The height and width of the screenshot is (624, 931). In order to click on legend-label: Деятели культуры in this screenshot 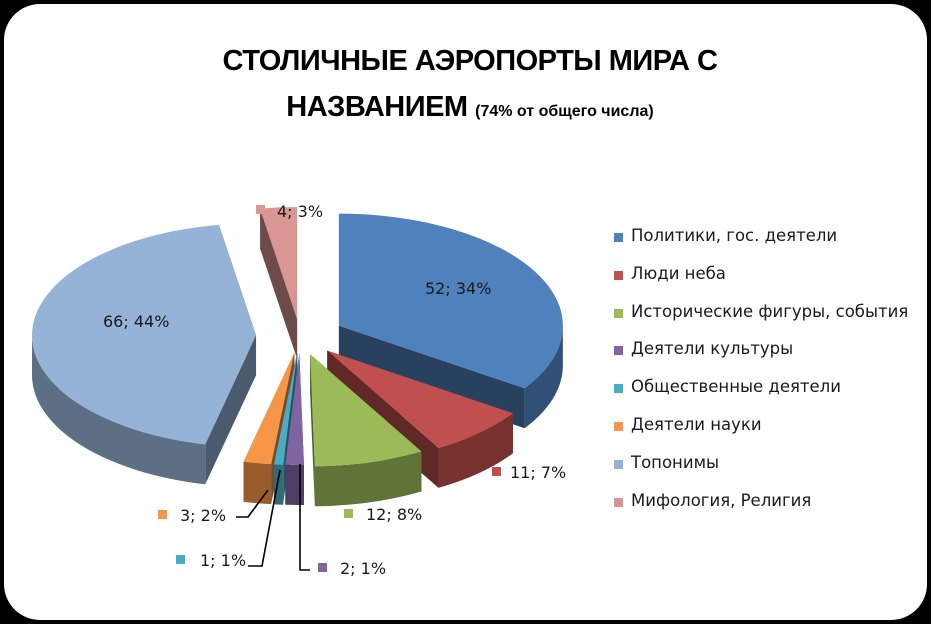, I will do `click(712, 349)`.